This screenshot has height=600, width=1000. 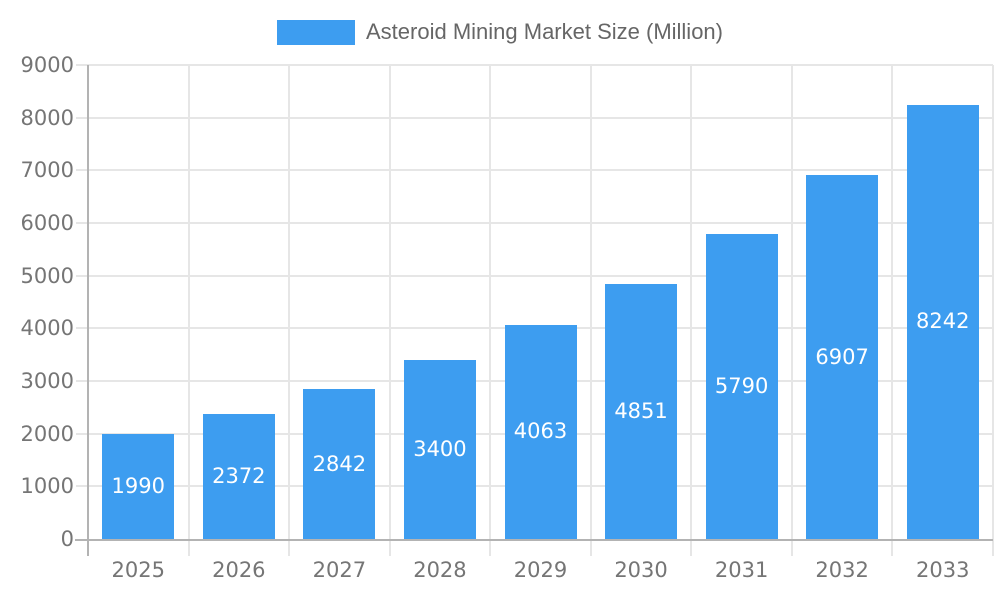 I want to click on x-axis-label: 2027, so click(x=339, y=570).